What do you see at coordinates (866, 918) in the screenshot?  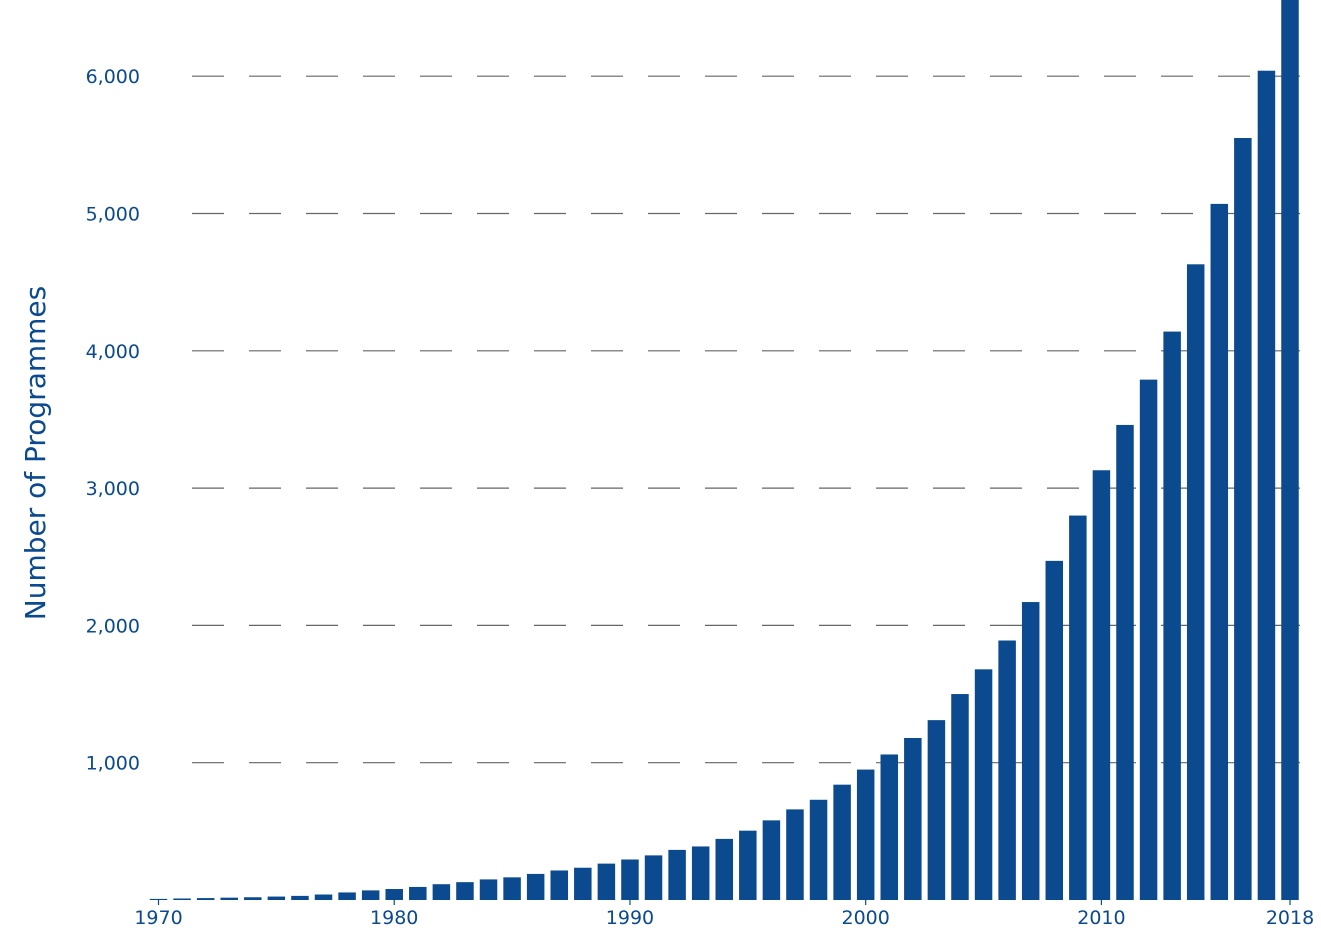 I see `x-tick-label: 2000` at bounding box center [866, 918].